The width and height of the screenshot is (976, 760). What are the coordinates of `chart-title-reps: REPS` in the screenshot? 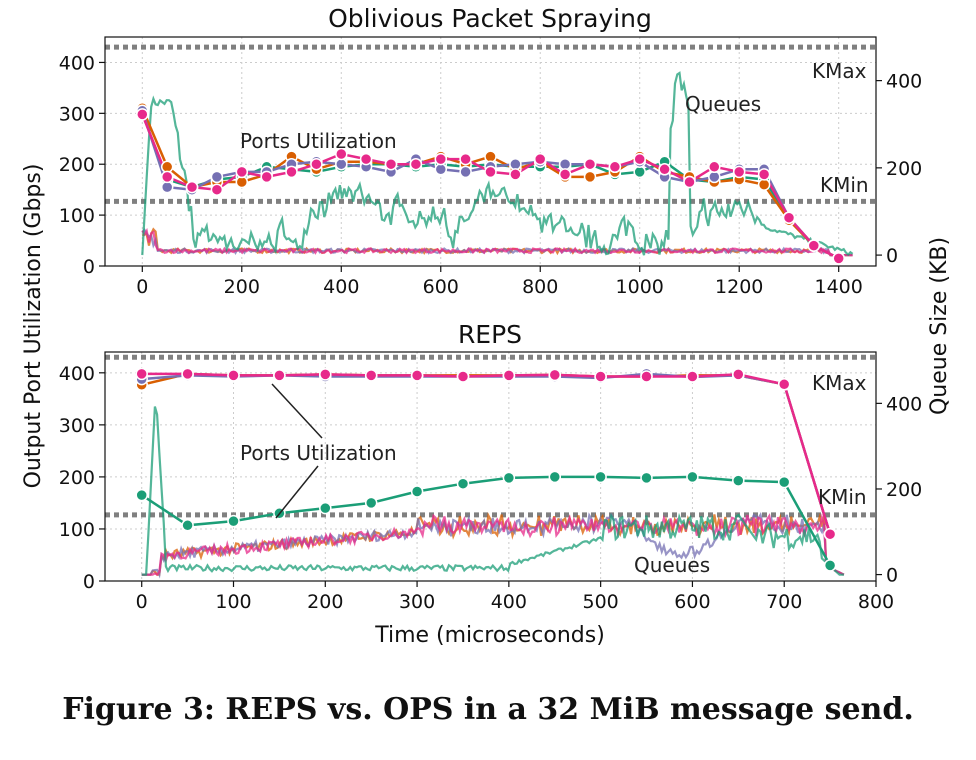 It's located at (490, 334).